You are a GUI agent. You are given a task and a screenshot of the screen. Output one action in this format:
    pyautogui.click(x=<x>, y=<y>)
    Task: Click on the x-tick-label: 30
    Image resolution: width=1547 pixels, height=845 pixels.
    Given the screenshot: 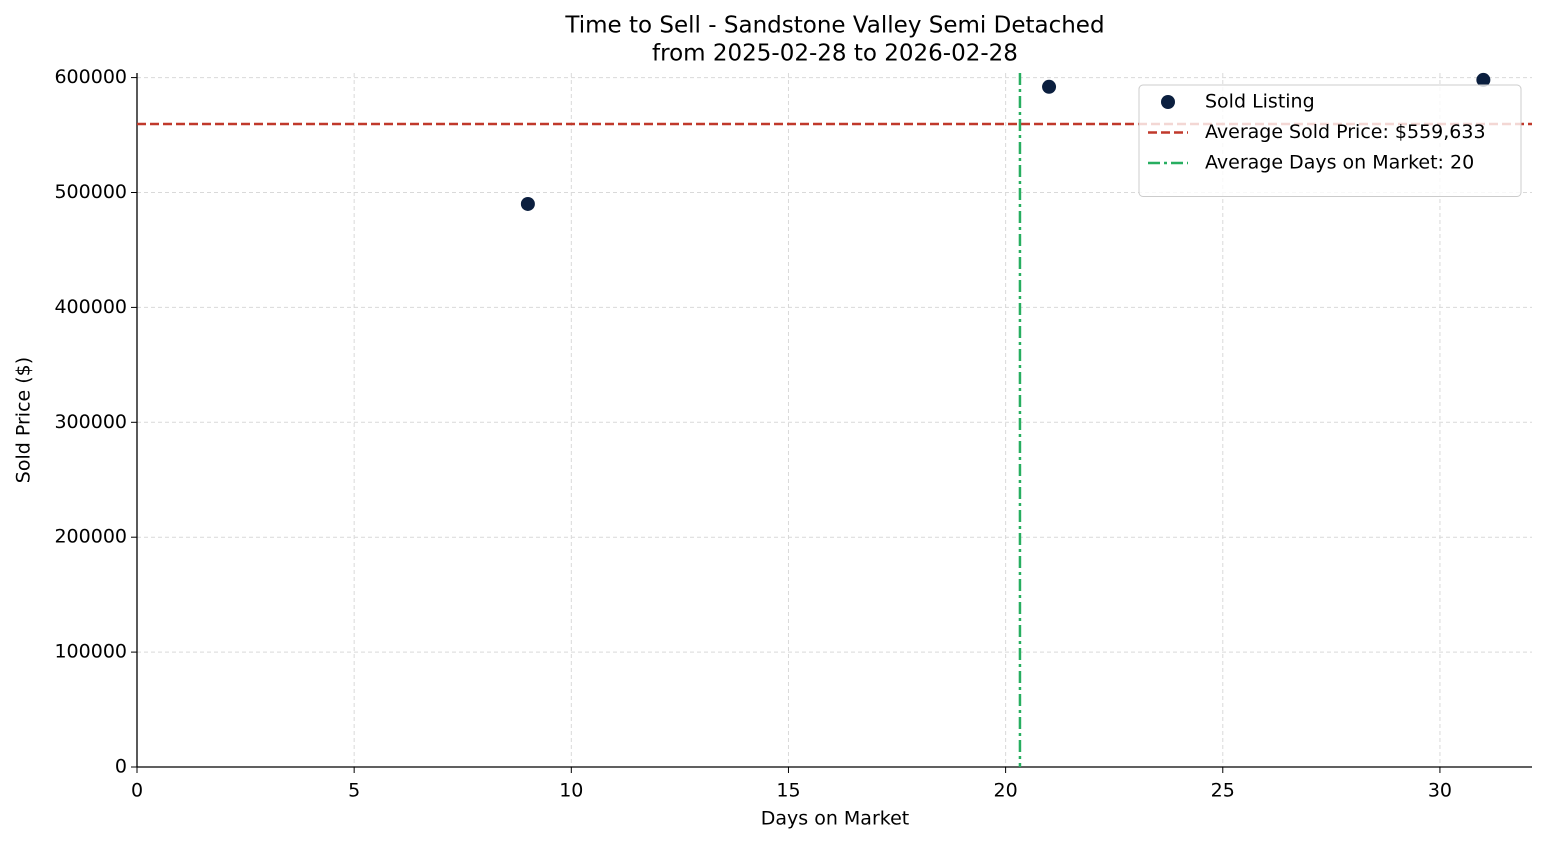 What is the action you would take?
    pyautogui.click(x=1440, y=791)
    